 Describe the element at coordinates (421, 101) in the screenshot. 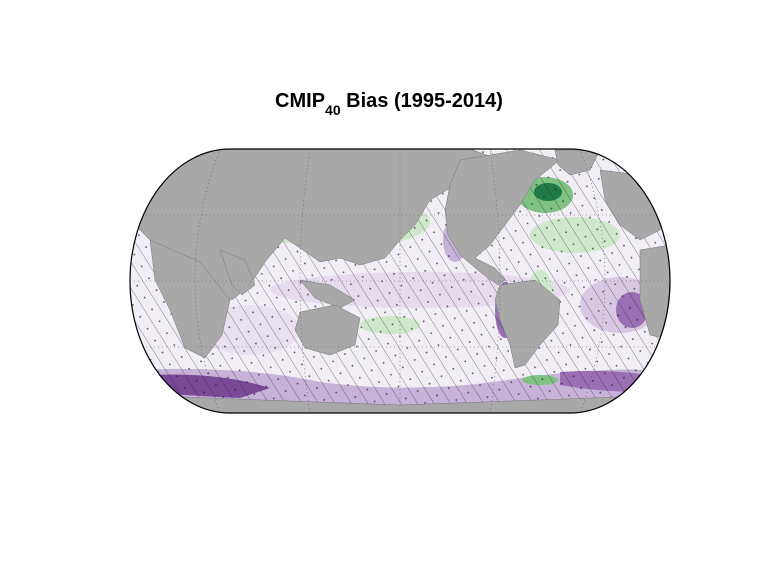

I see `title-suffix: Bias (1995-2014)` at that location.